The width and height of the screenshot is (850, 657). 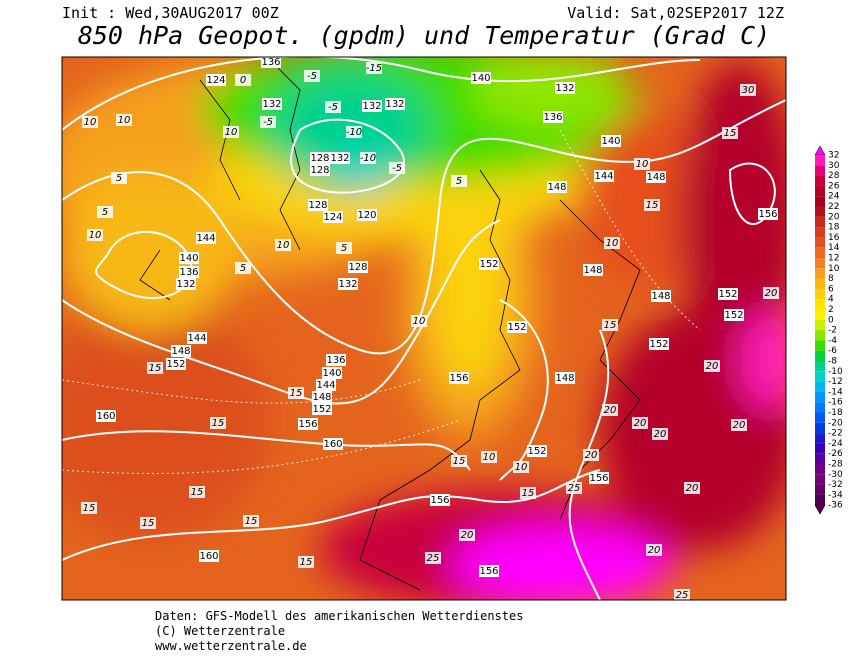 I want to click on colorbar-label: 4, so click(x=831, y=300).